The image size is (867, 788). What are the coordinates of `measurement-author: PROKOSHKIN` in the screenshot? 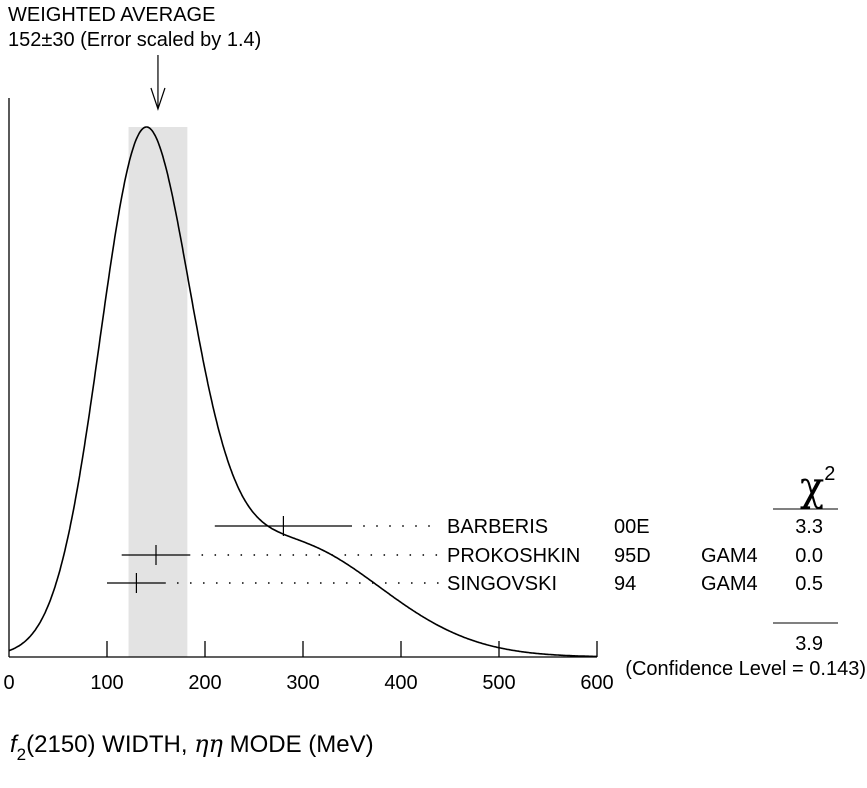 It's located at (513, 556).